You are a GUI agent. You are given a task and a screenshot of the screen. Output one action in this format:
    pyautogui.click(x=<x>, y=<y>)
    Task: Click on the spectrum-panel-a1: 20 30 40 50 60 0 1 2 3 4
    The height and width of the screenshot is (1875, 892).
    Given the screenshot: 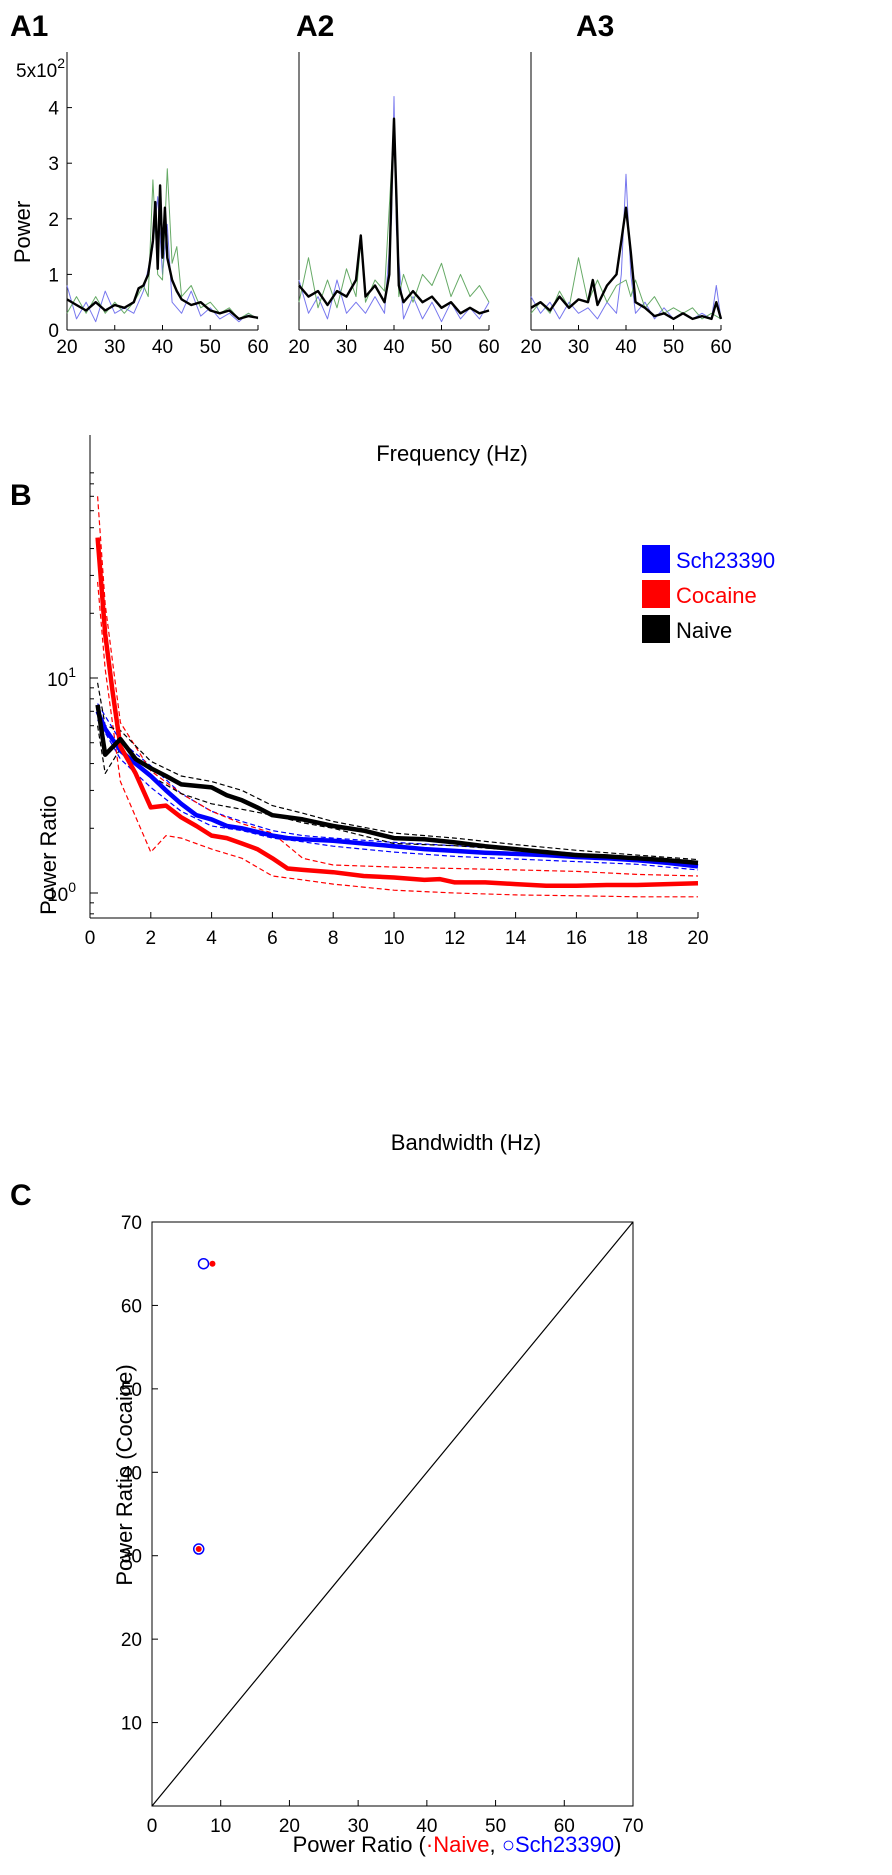 What is the action you would take?
    pyautogui.click(x=158, y=205)
    